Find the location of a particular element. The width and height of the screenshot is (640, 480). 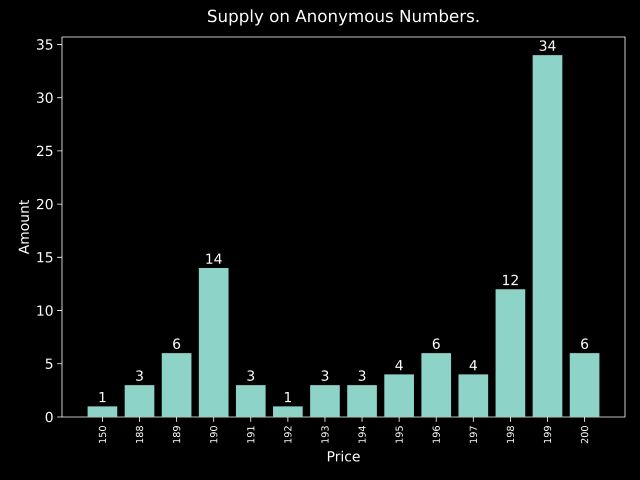

x-tick-label: 189 is located at coordinates (176, 434).